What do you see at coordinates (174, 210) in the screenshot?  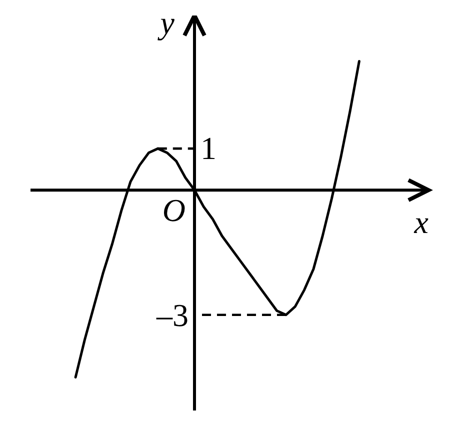 I see `annotation: O` at bounding box center [174, 210].